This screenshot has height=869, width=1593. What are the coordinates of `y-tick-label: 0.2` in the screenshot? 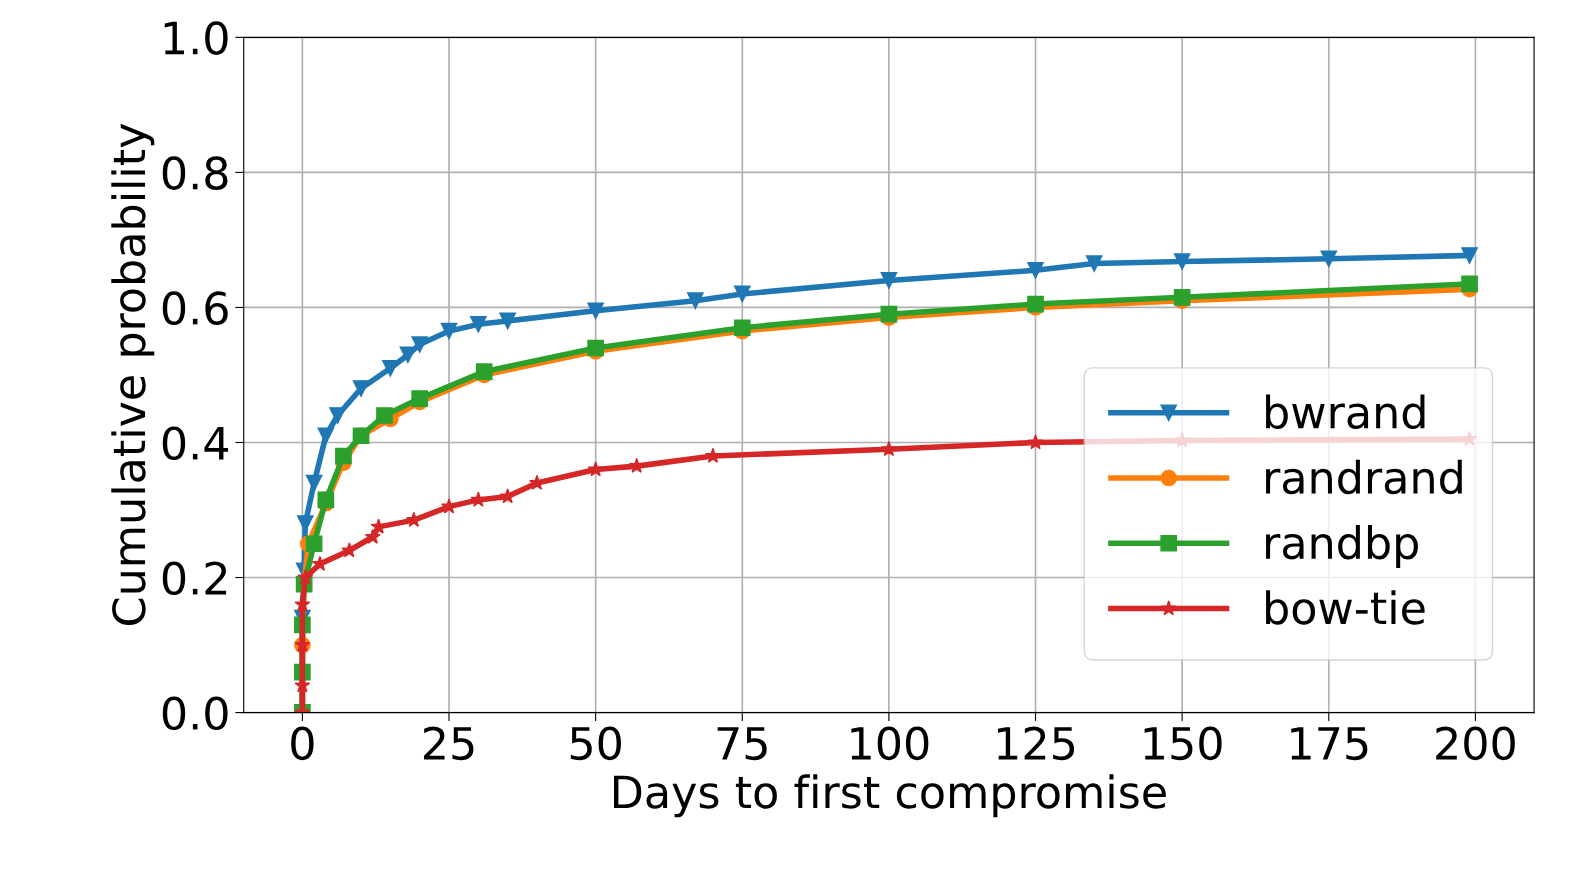 It's located at (194, 578).